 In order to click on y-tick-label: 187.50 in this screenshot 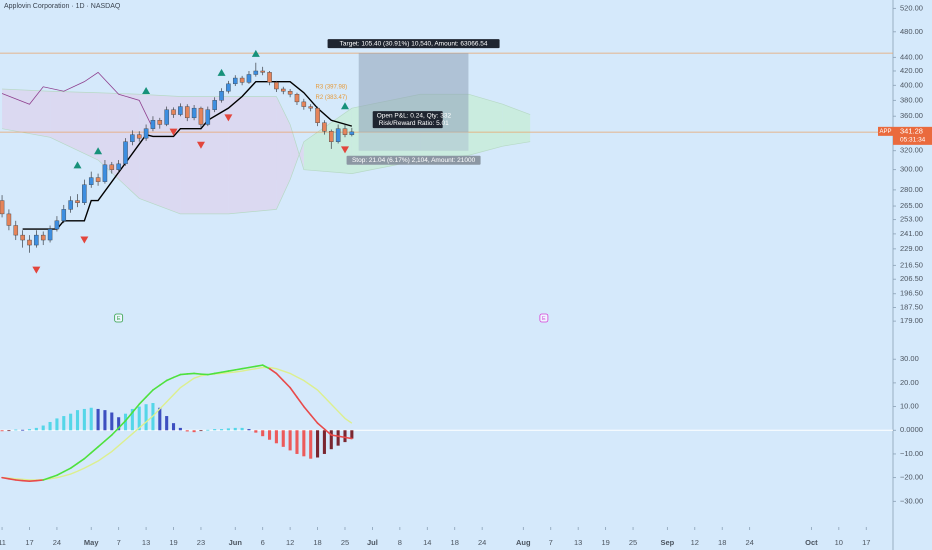, I will do `click(911, 306)`.